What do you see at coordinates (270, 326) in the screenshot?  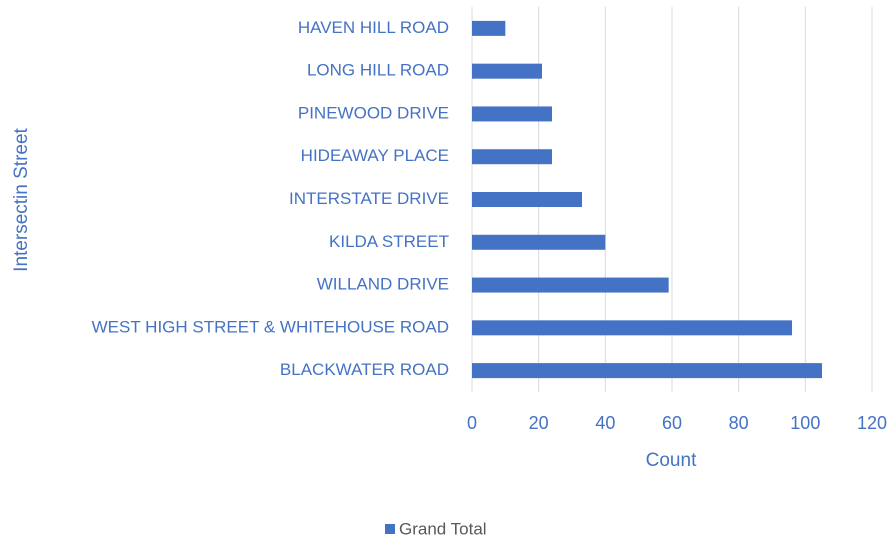 I see `y-tick-label: WEST HIGH STREET & WHITEHOUSE ROAD` at bounding box center [270, 326].